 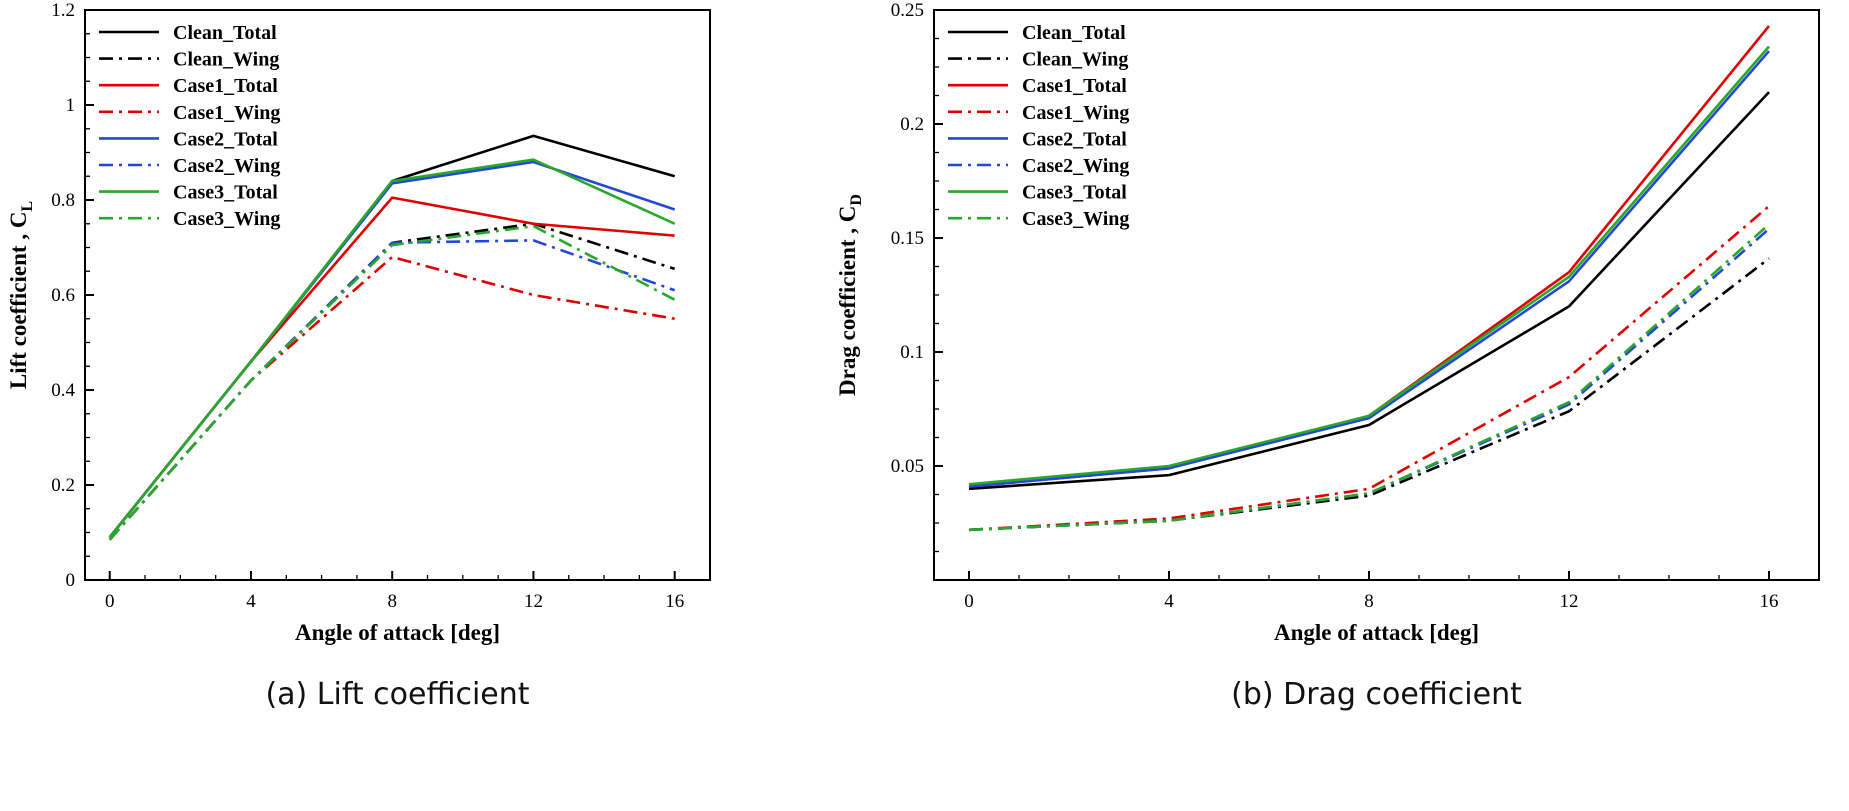 I want to click on y-tick-label: 0.25, so click(x=907, y=10).